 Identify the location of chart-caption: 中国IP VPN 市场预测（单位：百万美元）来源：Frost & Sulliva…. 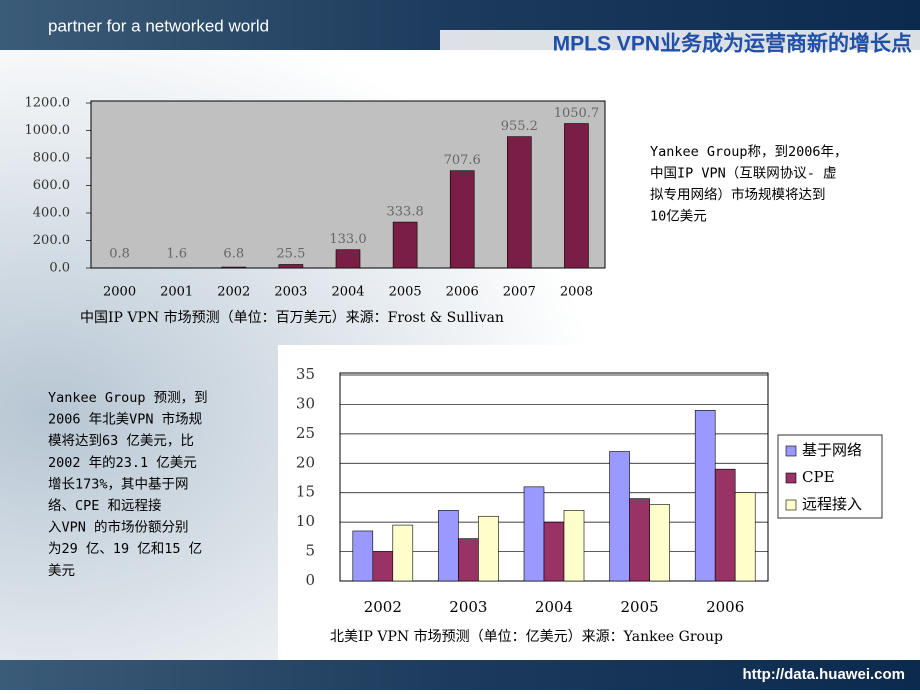
(292, 317).